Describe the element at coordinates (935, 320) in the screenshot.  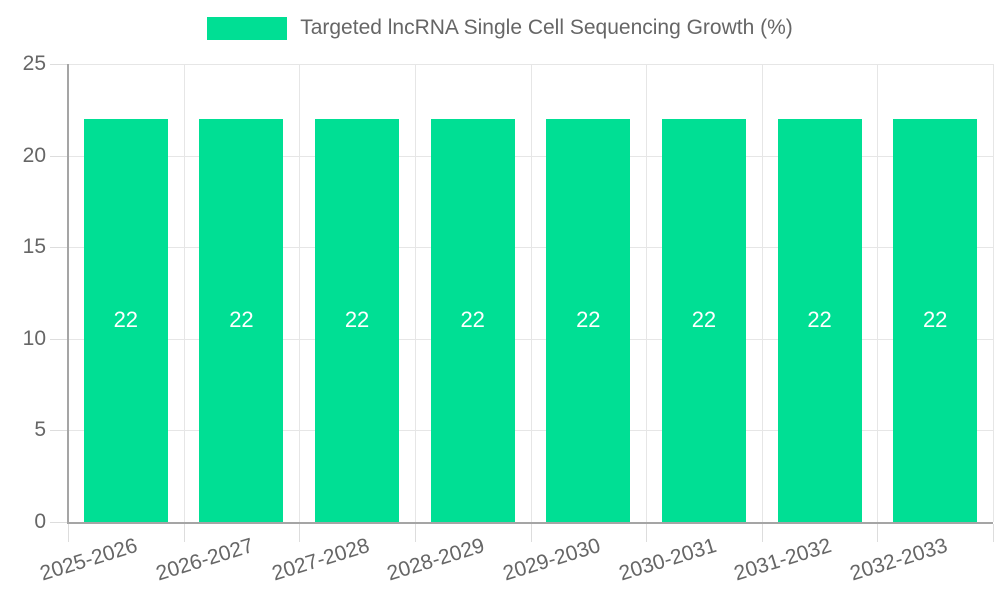
I see `bar-2032-2033` at that location.